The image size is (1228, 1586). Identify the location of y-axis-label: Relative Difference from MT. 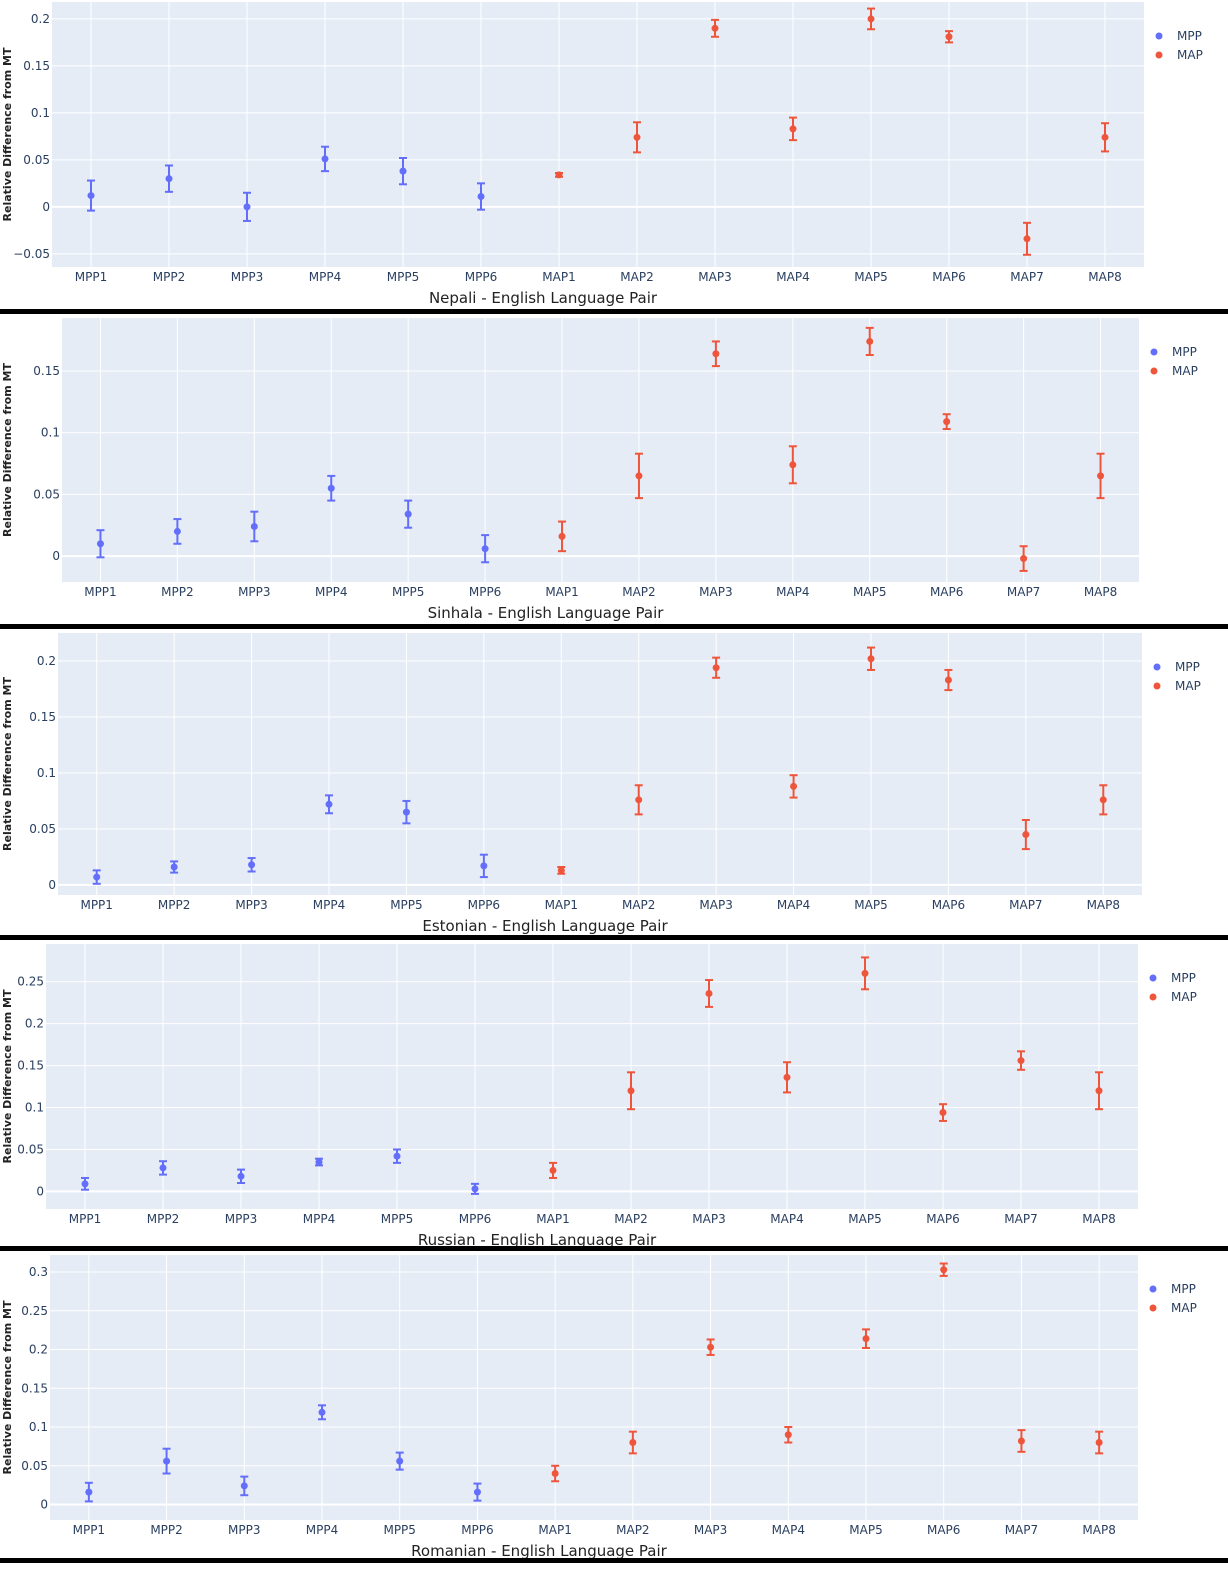
(7, 1387).